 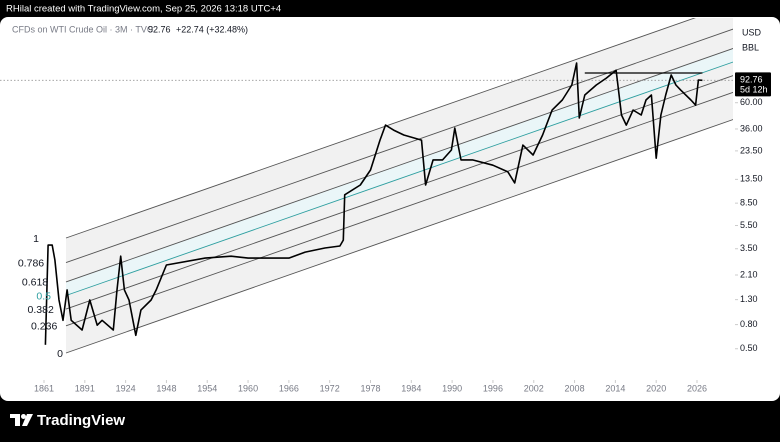 I want to click on x-tick-label: 1891, so click(x=85, y=388).